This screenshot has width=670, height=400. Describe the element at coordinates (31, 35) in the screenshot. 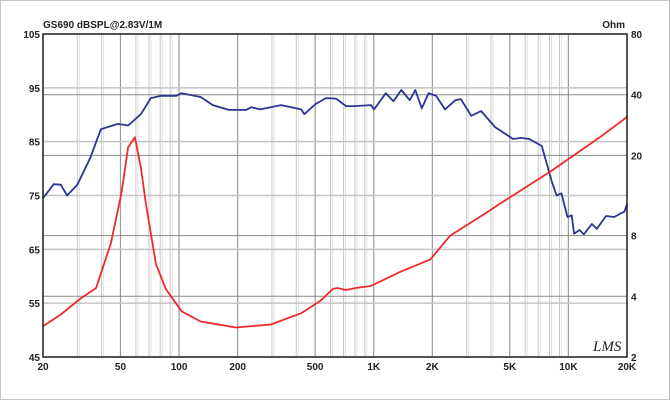

I see `left-tick-label: 105` at that location.